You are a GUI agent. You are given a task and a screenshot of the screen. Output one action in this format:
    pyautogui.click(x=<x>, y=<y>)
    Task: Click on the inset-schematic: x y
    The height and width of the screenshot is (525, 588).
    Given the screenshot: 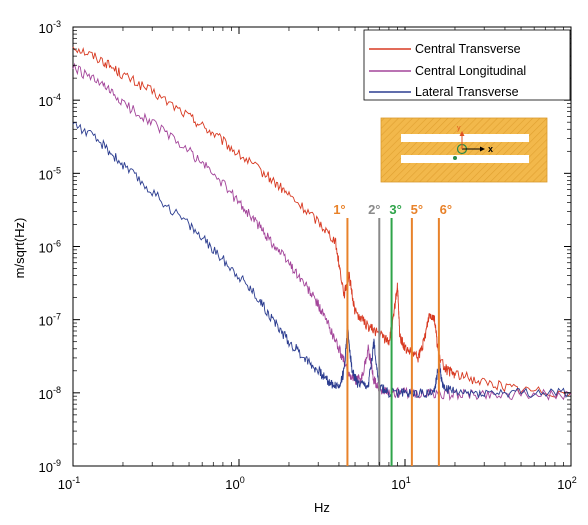 What is the action you would take?
    pyautogui.click(x=464, y=150)
    